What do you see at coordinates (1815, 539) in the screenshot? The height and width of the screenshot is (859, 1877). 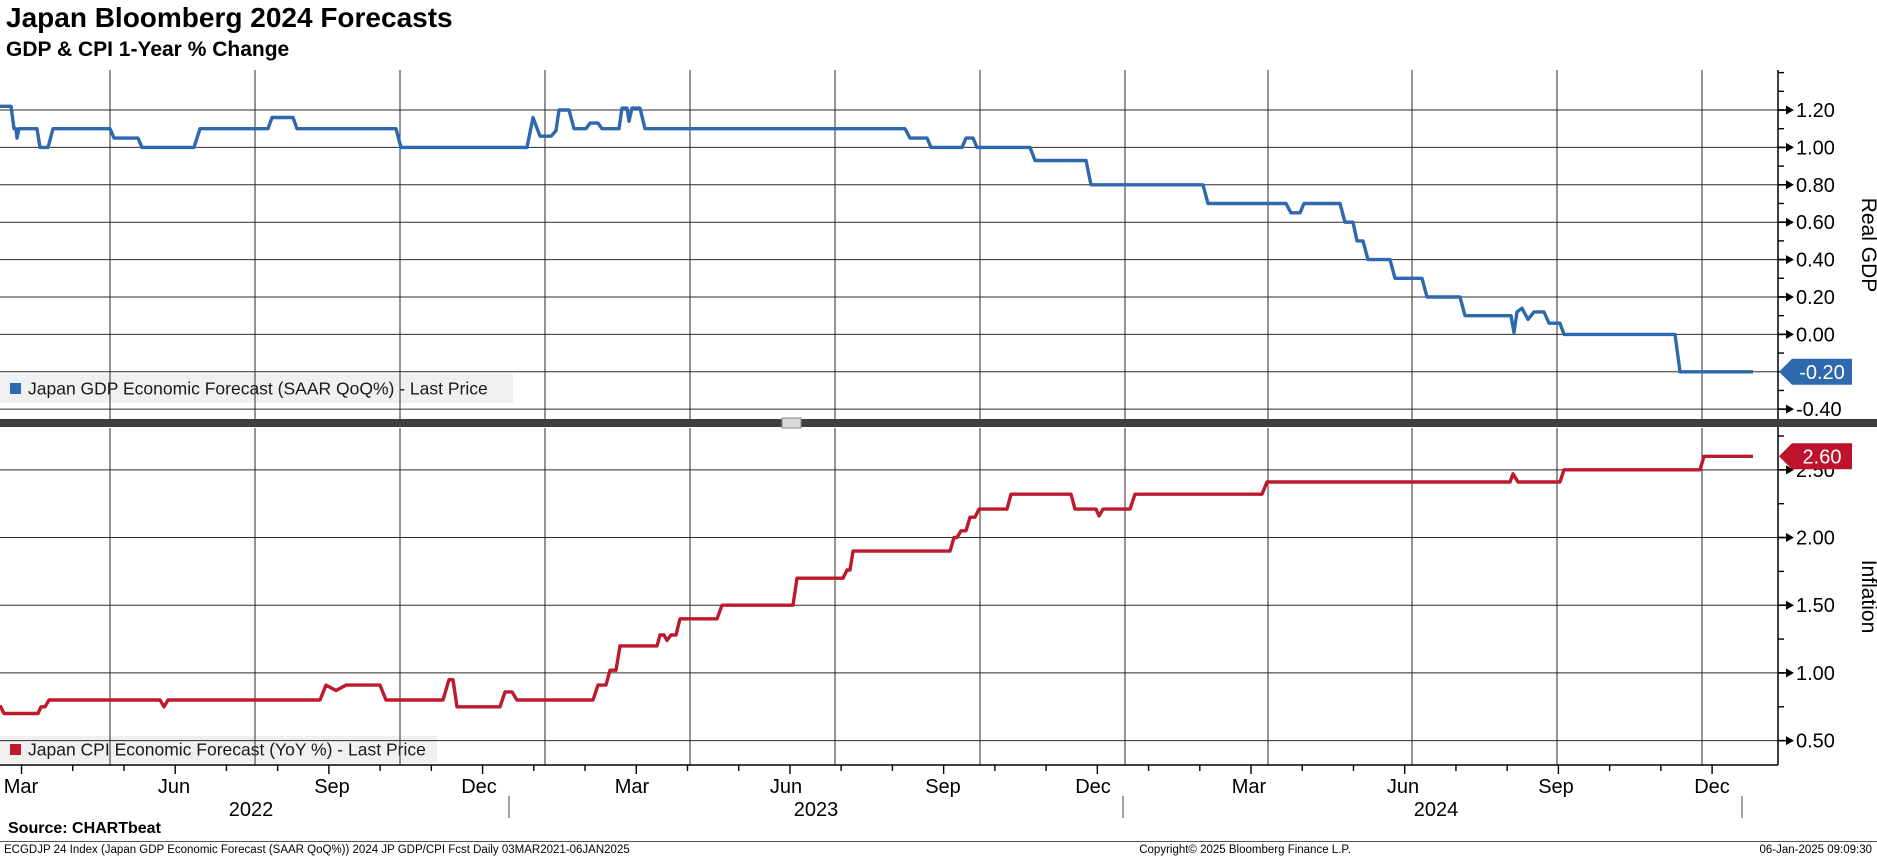 I see `y-tick-label: 2.00` at bounding box center [1815, 539].